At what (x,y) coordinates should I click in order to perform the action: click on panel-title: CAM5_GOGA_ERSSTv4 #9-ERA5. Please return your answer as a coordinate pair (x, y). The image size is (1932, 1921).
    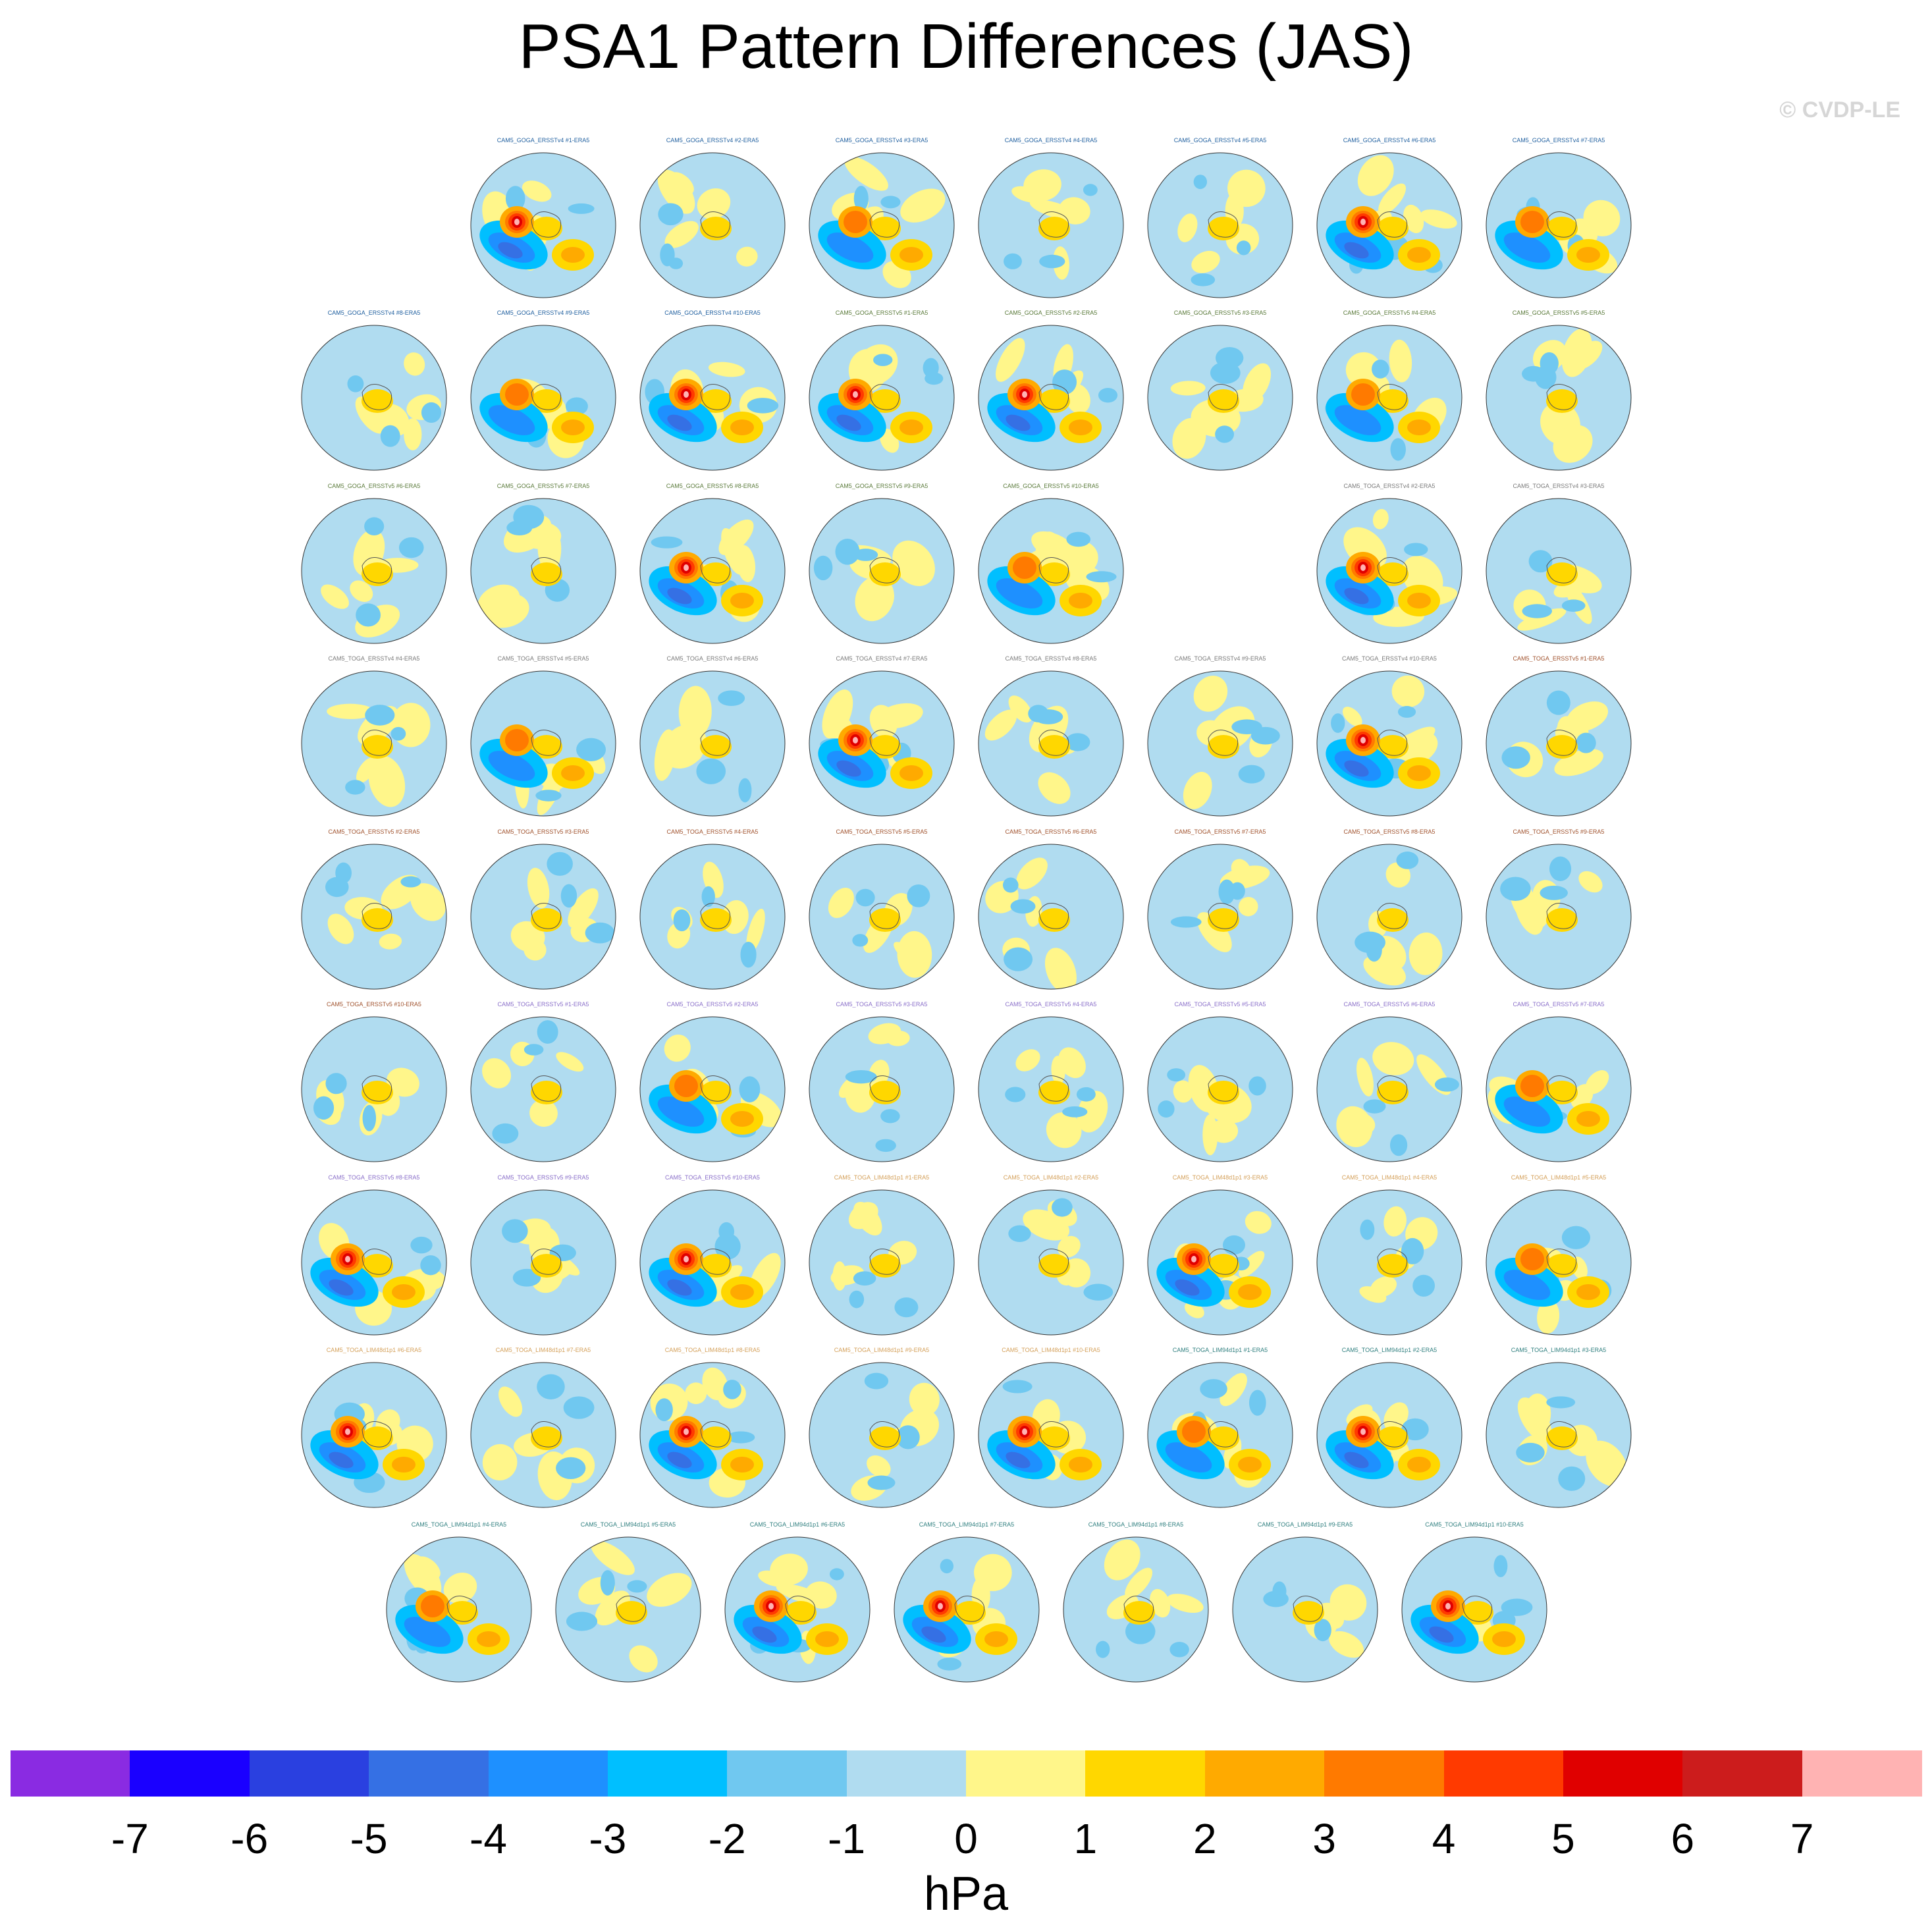
    Looking at the image, I should click on (543, 313).